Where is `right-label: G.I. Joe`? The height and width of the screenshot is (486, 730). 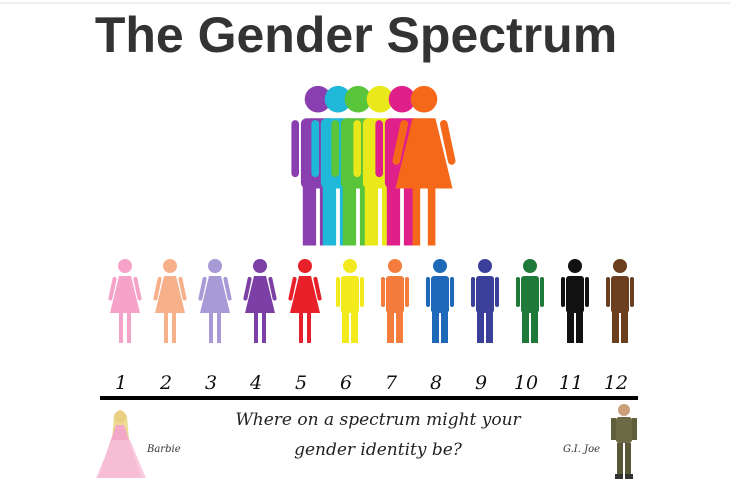
right-label: G.I. Joe is located at coordinates (581, 449).